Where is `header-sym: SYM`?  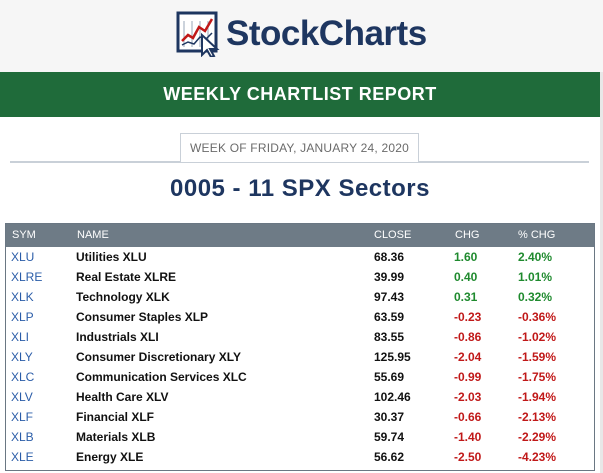
header-sym: SYM is located at coordinates (24, 235).